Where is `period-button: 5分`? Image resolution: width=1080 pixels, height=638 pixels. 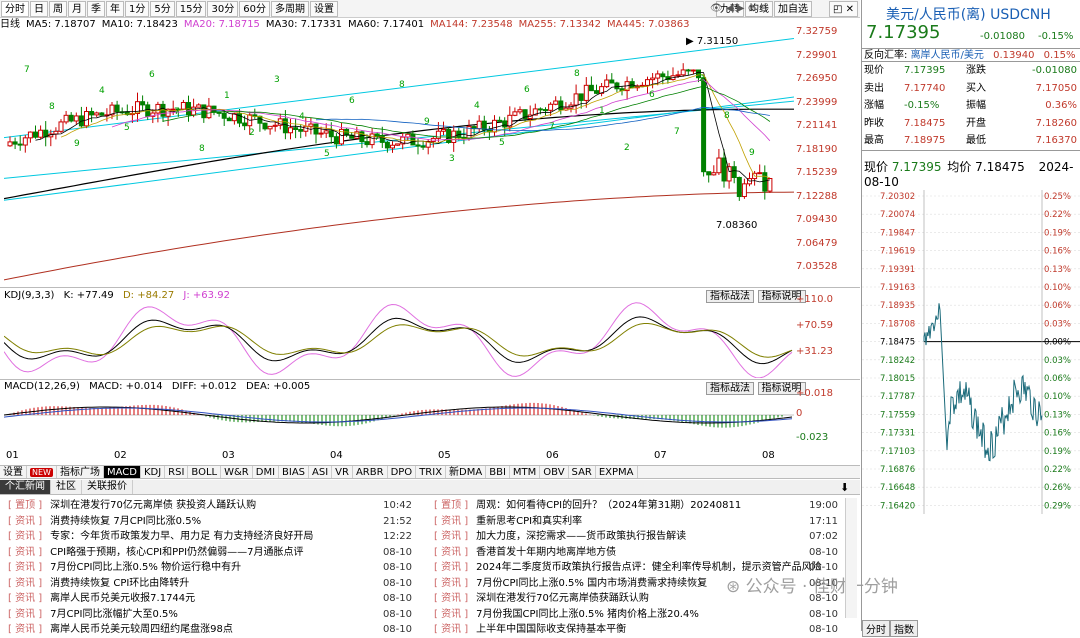
period-button: 5分 is located at coordinates (162, 9).